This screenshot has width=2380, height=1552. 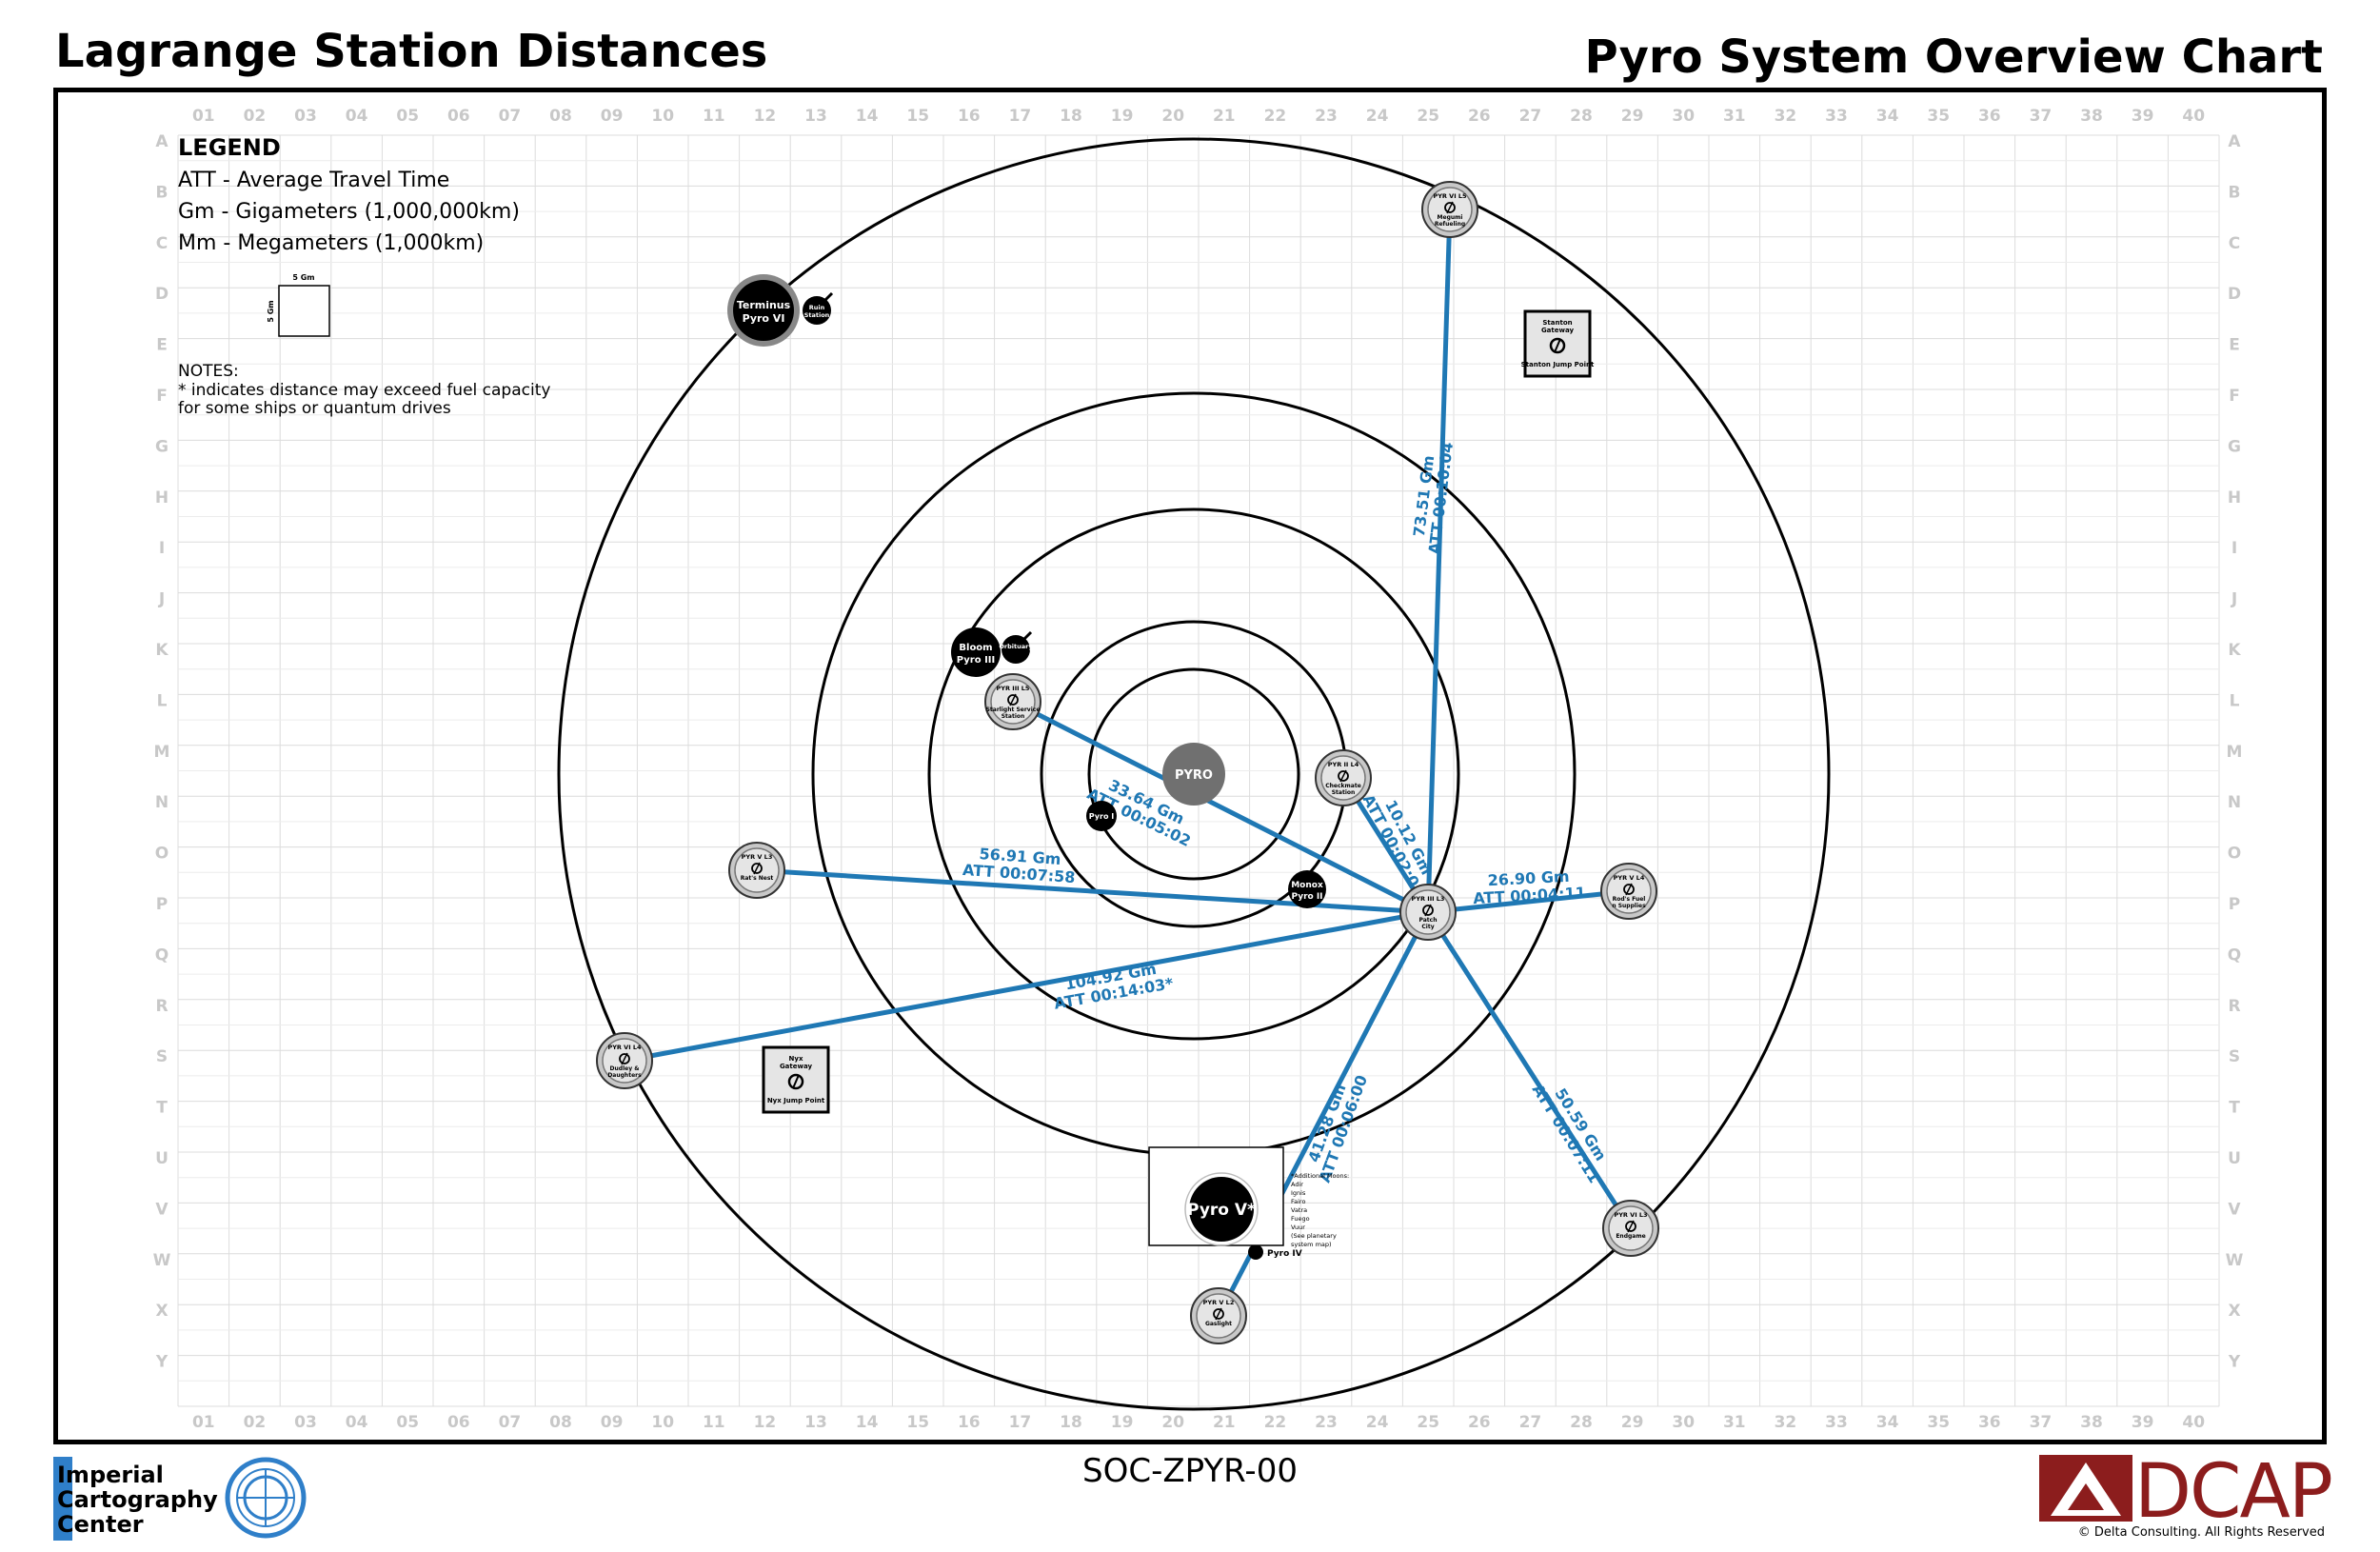 What do you see at coordinates (757, 857) in the screenshot?
I see `station-code: PYR V L3` at bounding box center [757, 857].